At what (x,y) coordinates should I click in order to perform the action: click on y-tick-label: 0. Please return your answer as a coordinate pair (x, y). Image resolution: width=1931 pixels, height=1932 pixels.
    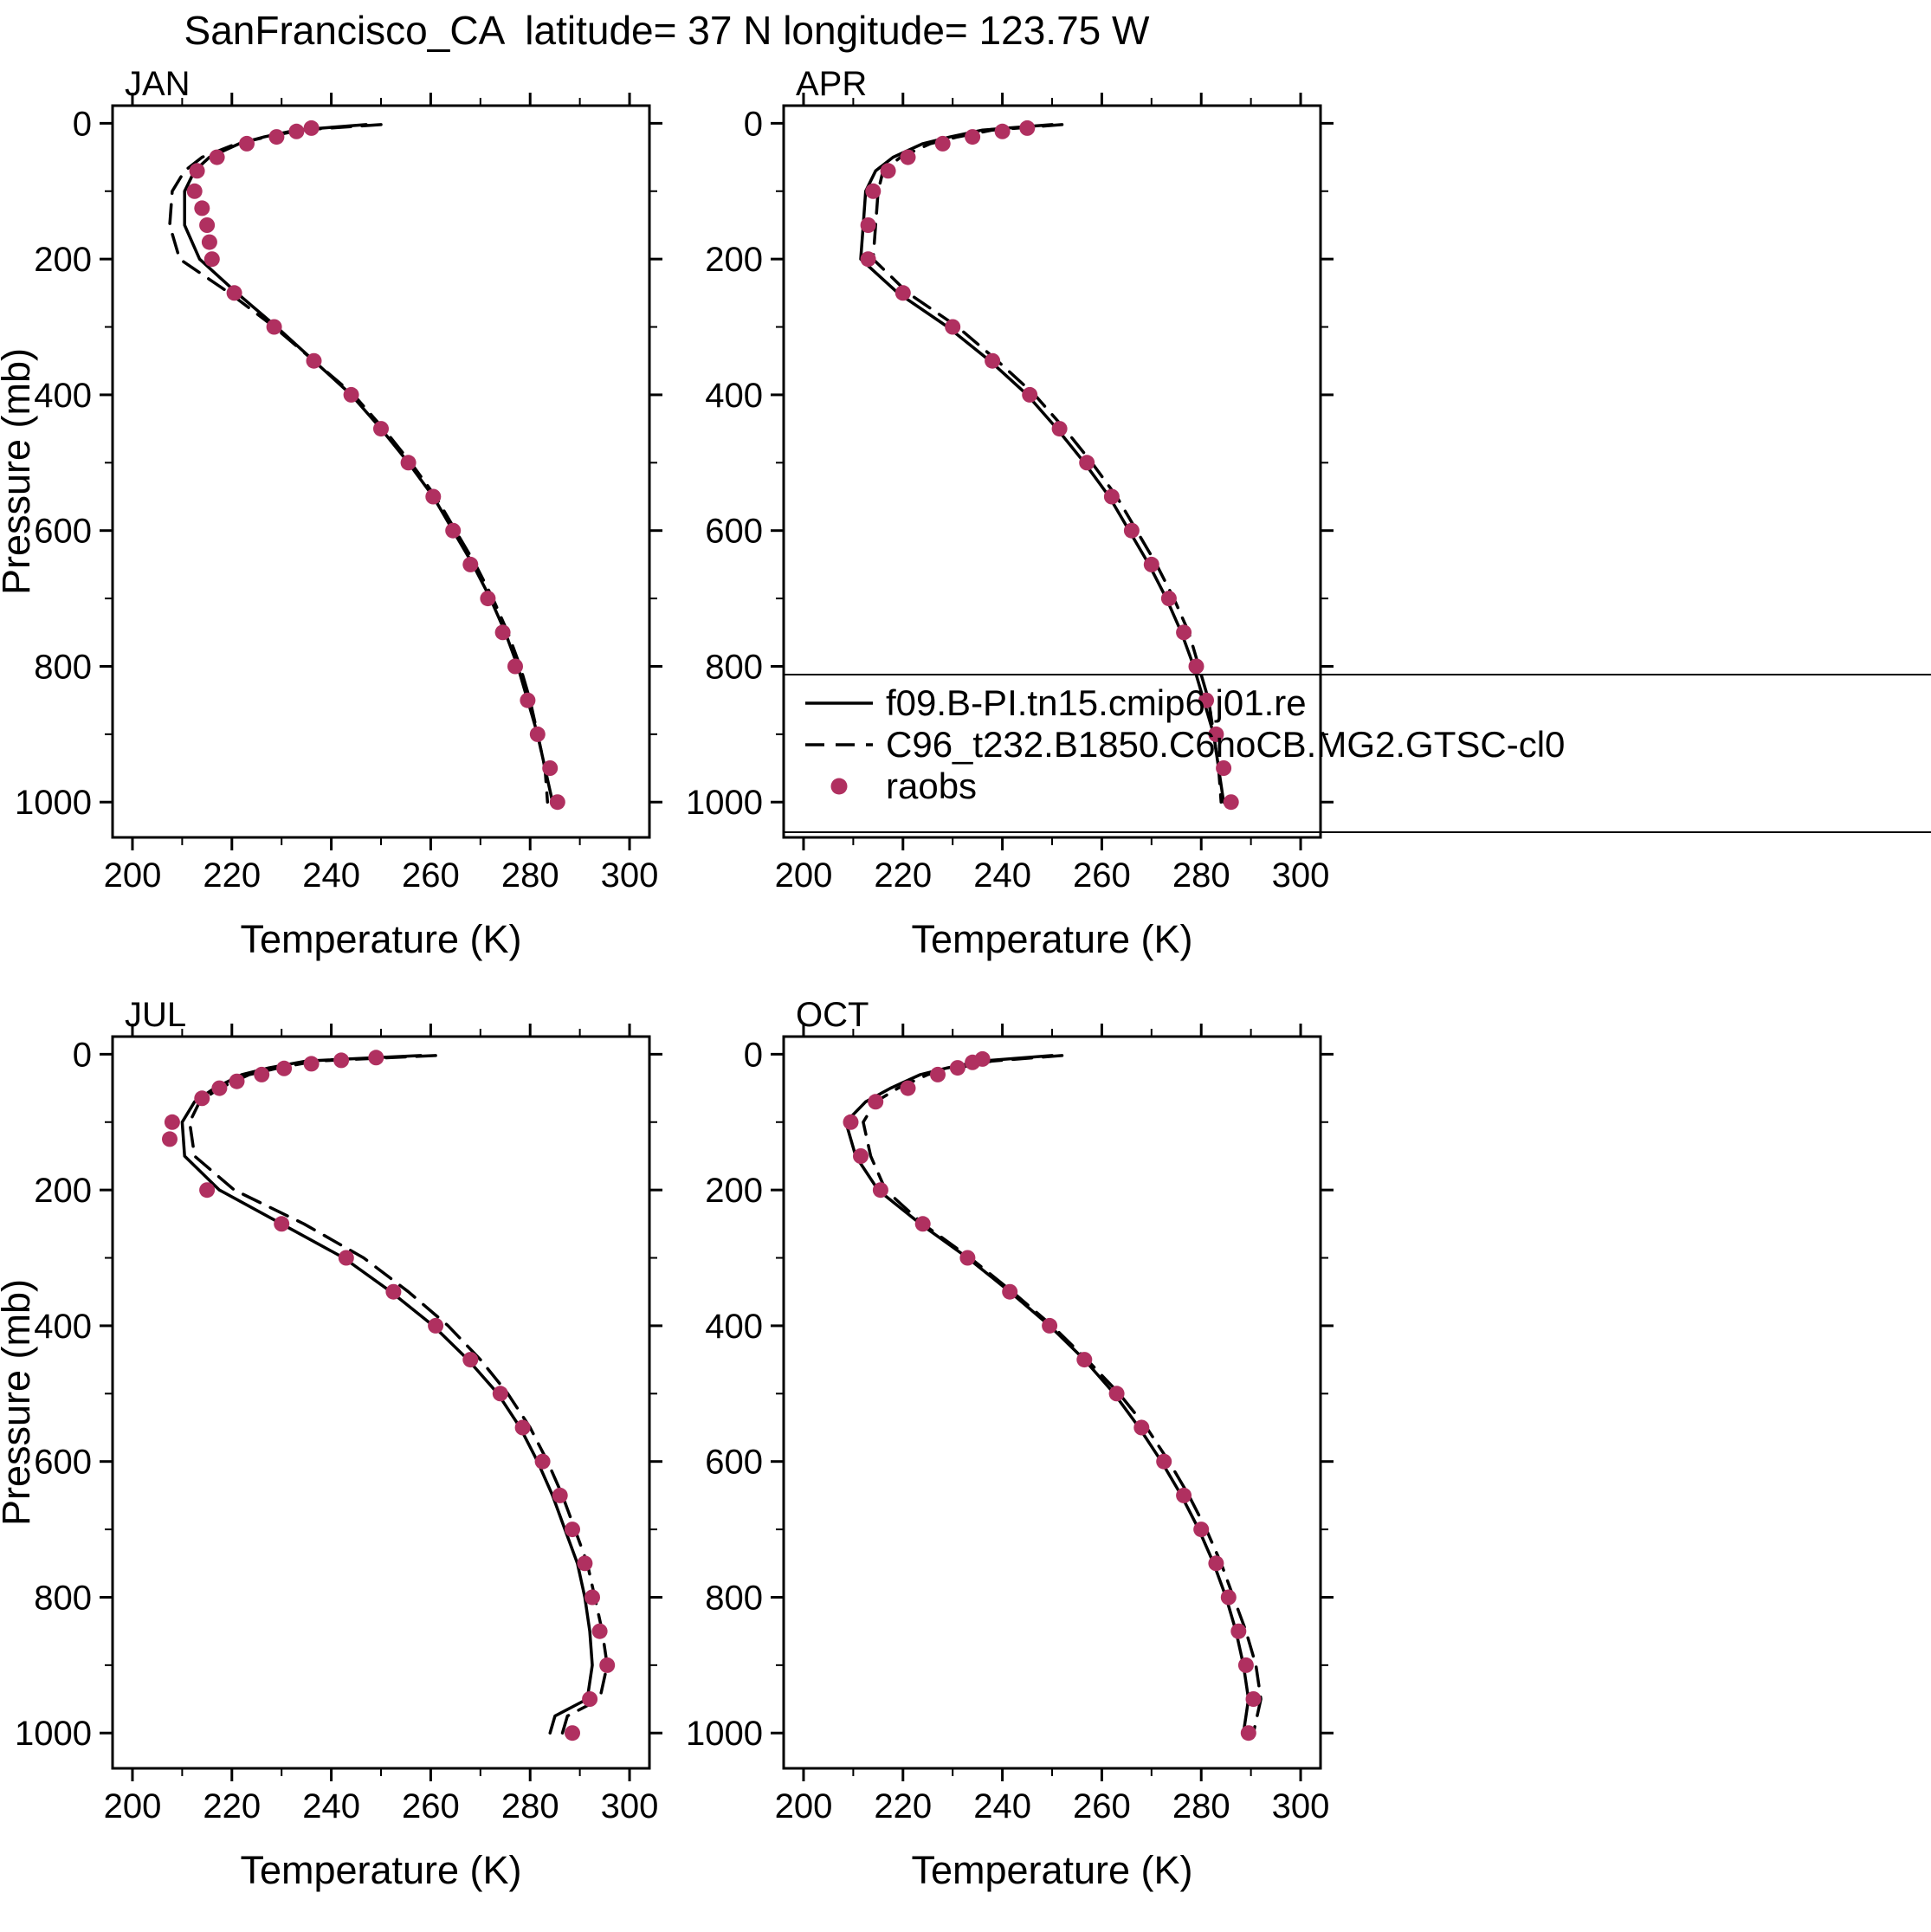
    Looking at the image, I should click on (753, 1055).